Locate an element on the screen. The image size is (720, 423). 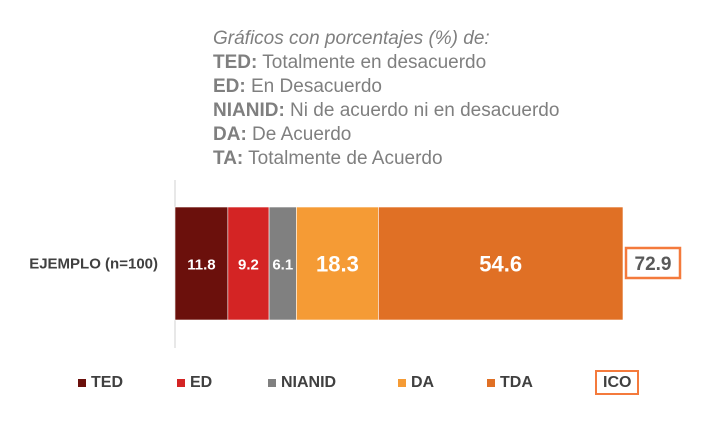
legend-item-nianid: NIANID is located at coordinates (302, 383).